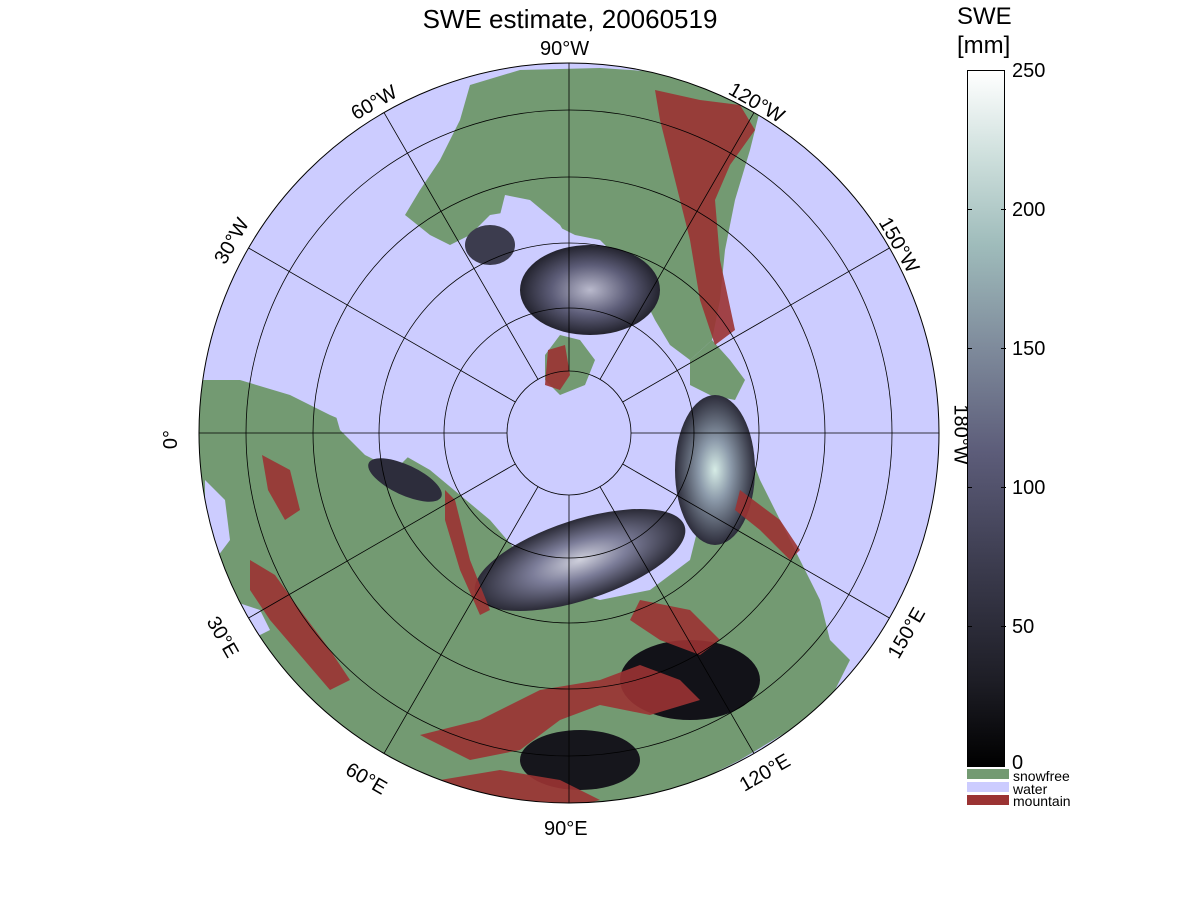 Image resolution: width=1201 pixels, height=901 pixels. What do you see at coordinates (557, 367) in the screenshot?
I see `mountain-greenland-east` at bounding box center [557, 367].